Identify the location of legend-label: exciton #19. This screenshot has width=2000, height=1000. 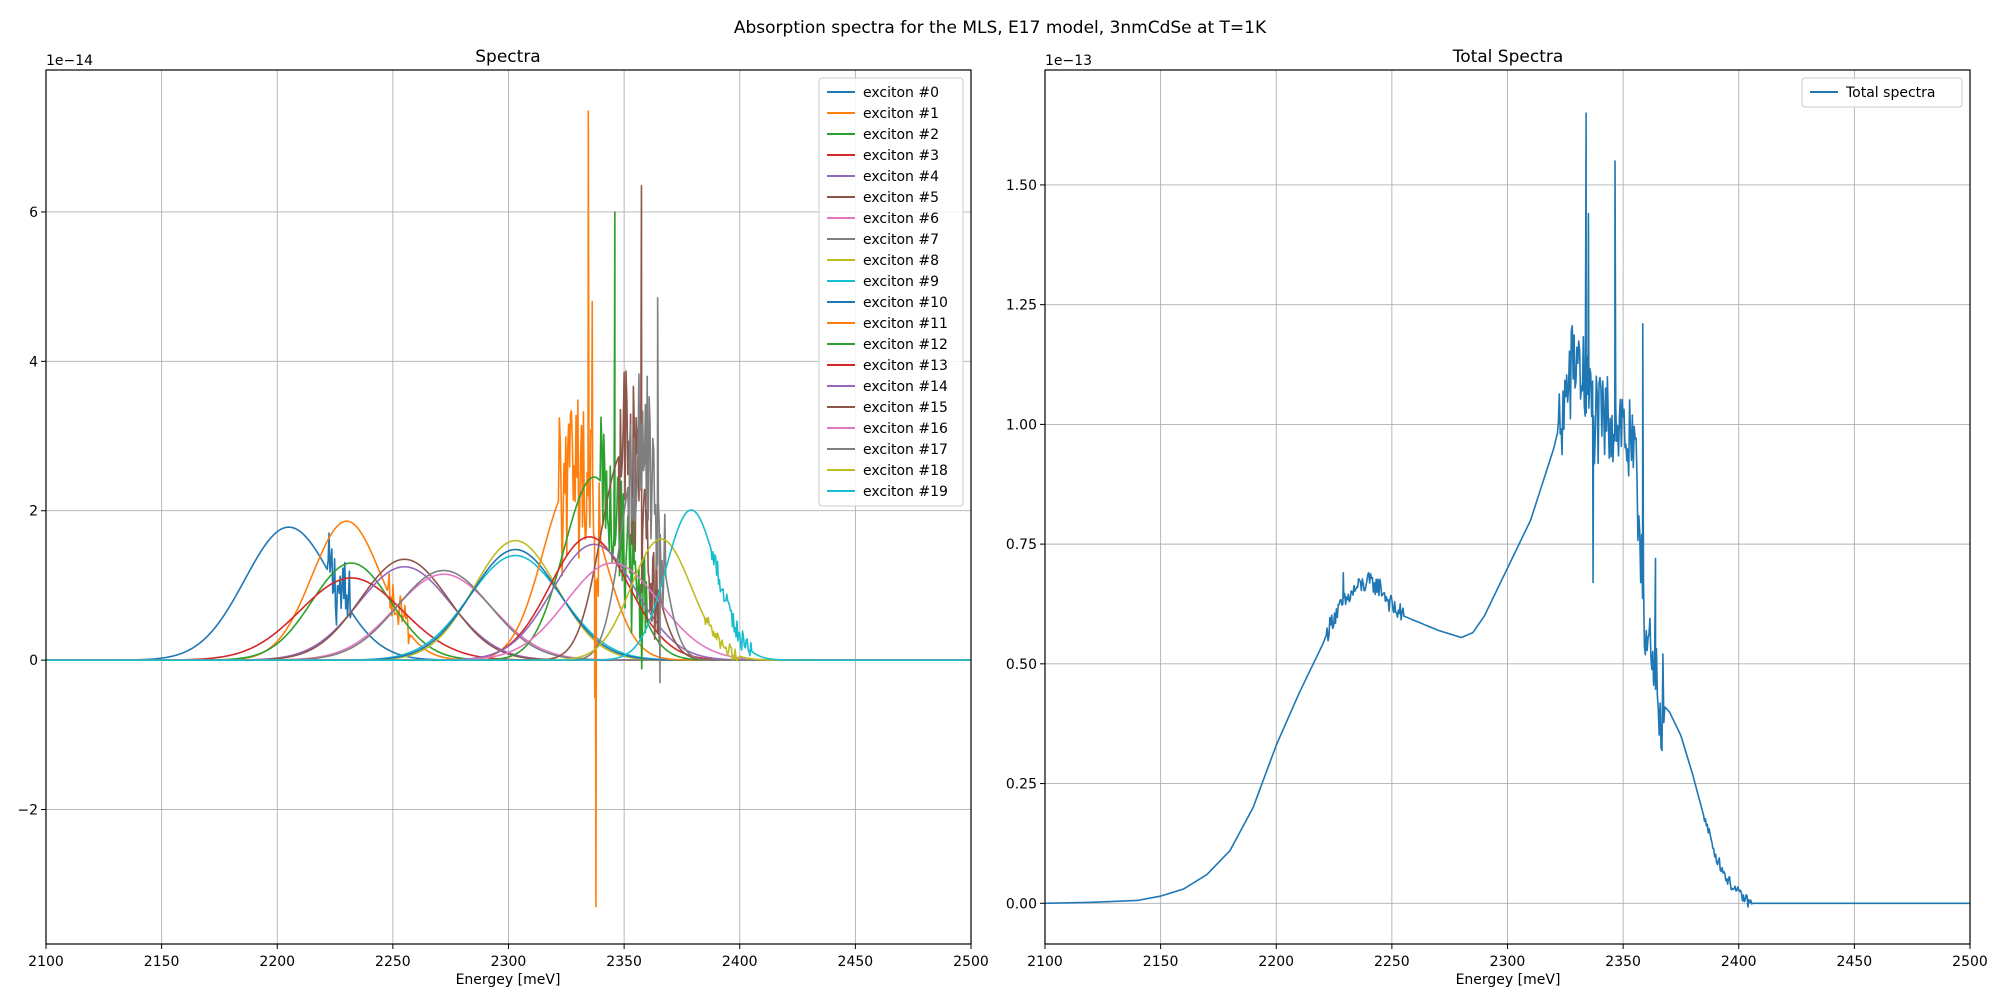
(905, 492).